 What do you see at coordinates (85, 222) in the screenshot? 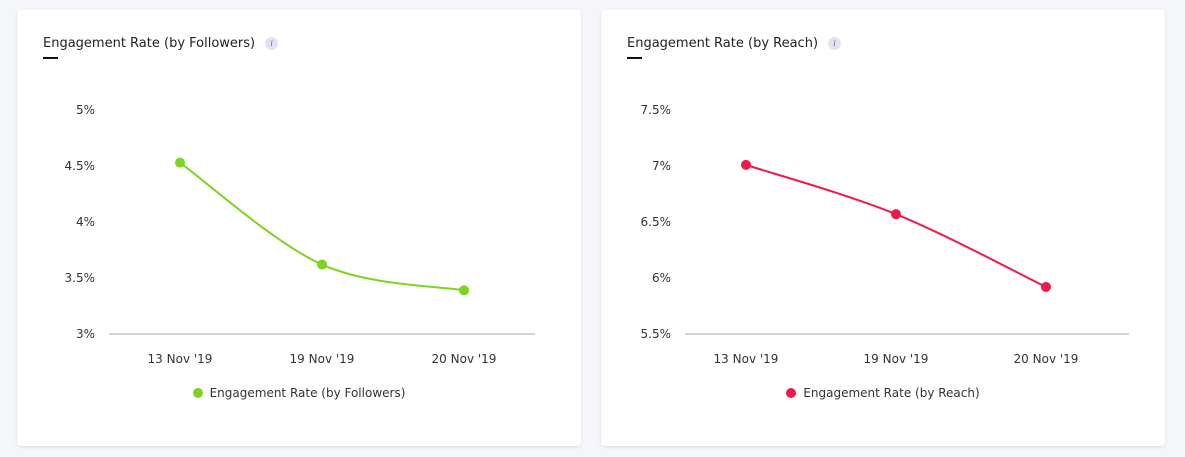
I see `y-tick-label: 4%` at bounding box center [85, 222].